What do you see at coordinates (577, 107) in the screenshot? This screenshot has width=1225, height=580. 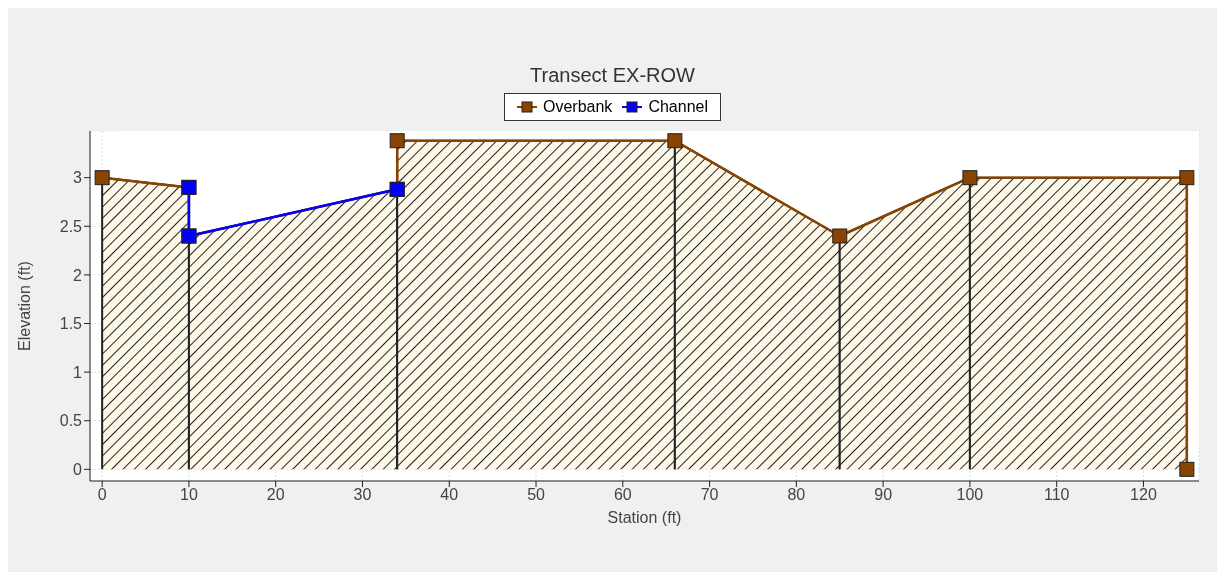 I see `legend-label: Overbank` at bounding box center [577, 107].